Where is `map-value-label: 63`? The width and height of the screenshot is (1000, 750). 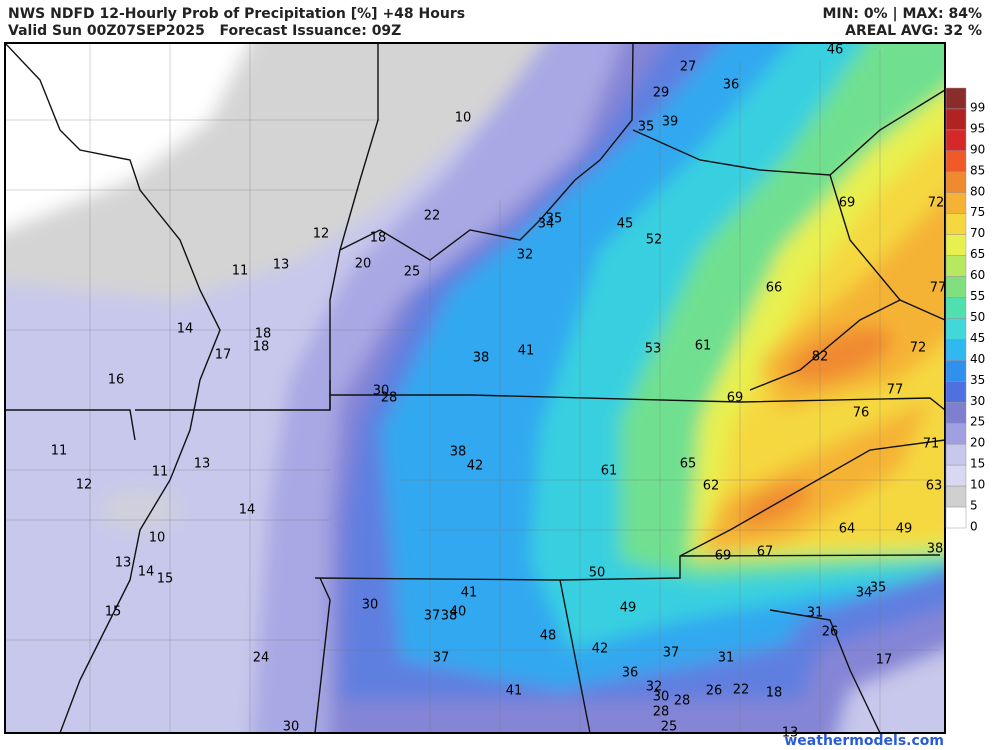
map-value-label: 63 is located at coordinates (934, 486).